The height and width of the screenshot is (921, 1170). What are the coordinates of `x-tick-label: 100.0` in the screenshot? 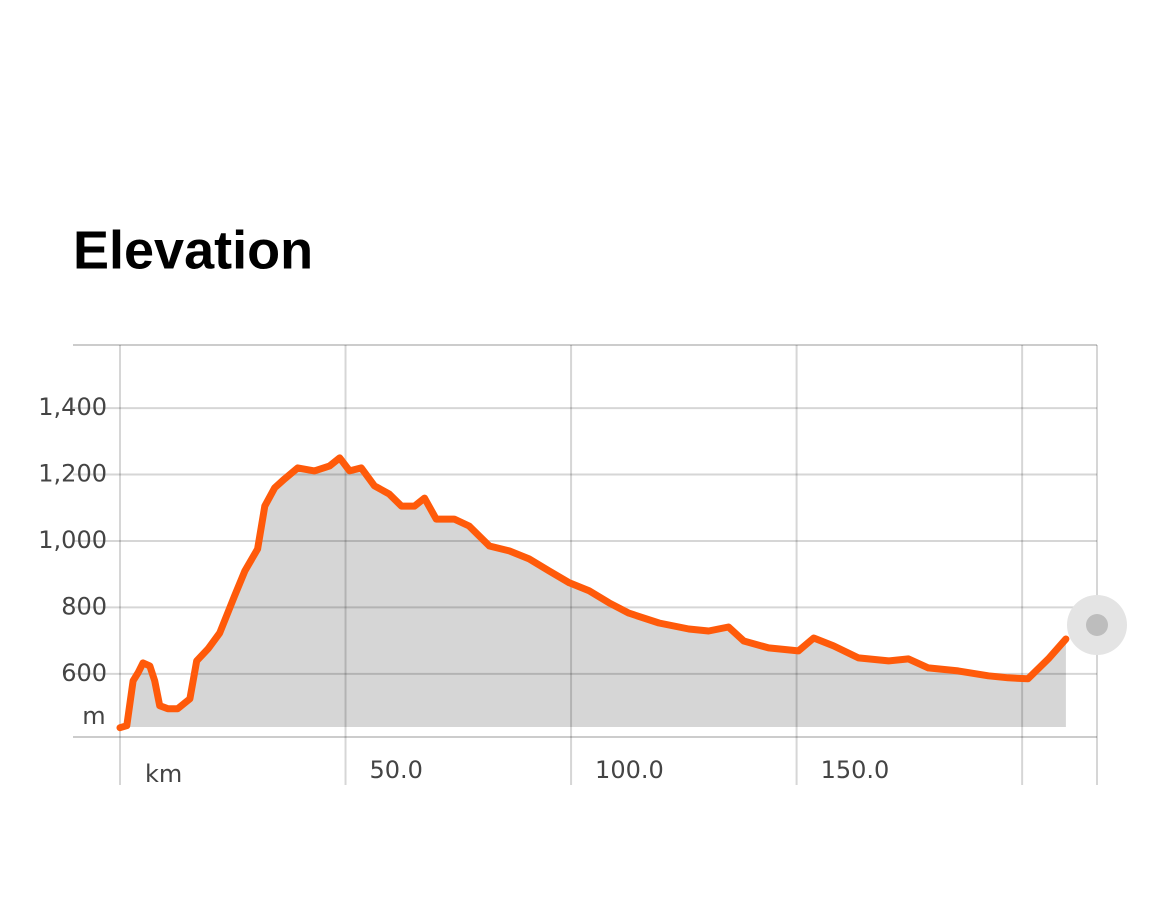 It's located at (629, 770).